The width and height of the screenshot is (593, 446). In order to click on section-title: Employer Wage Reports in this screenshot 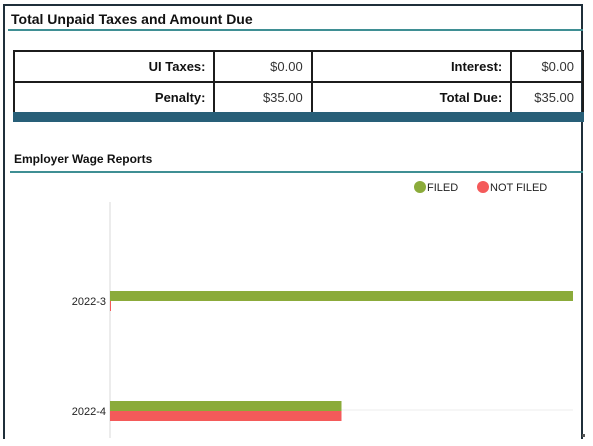, I will do `click(83, 159)`.